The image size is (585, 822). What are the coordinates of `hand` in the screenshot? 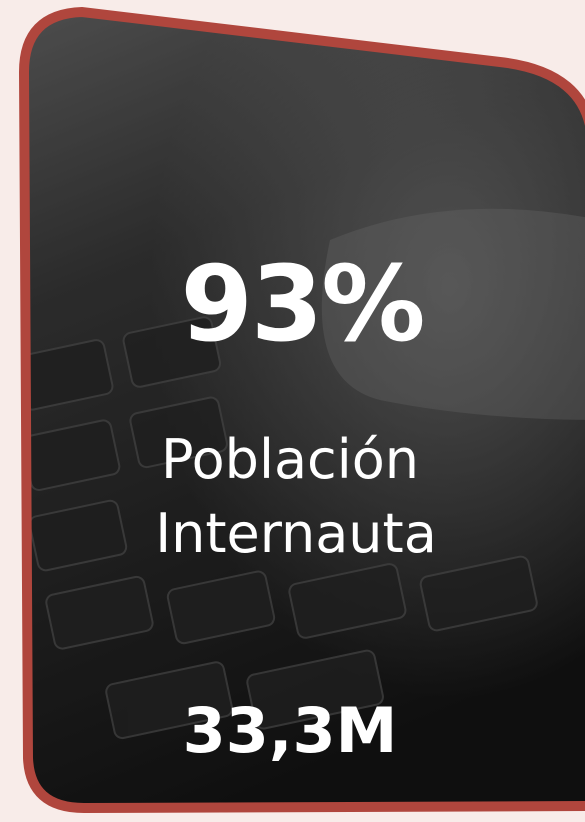 It's located at (453, 314).